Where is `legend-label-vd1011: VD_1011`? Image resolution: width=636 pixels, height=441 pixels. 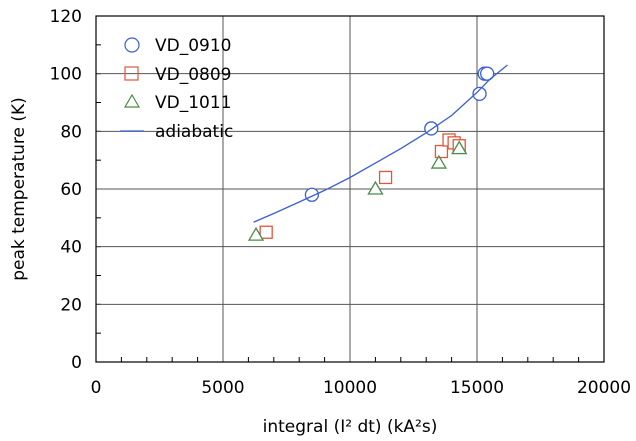
legend-label-vd1011: VD_1011 is located at coordinates (193, 103).